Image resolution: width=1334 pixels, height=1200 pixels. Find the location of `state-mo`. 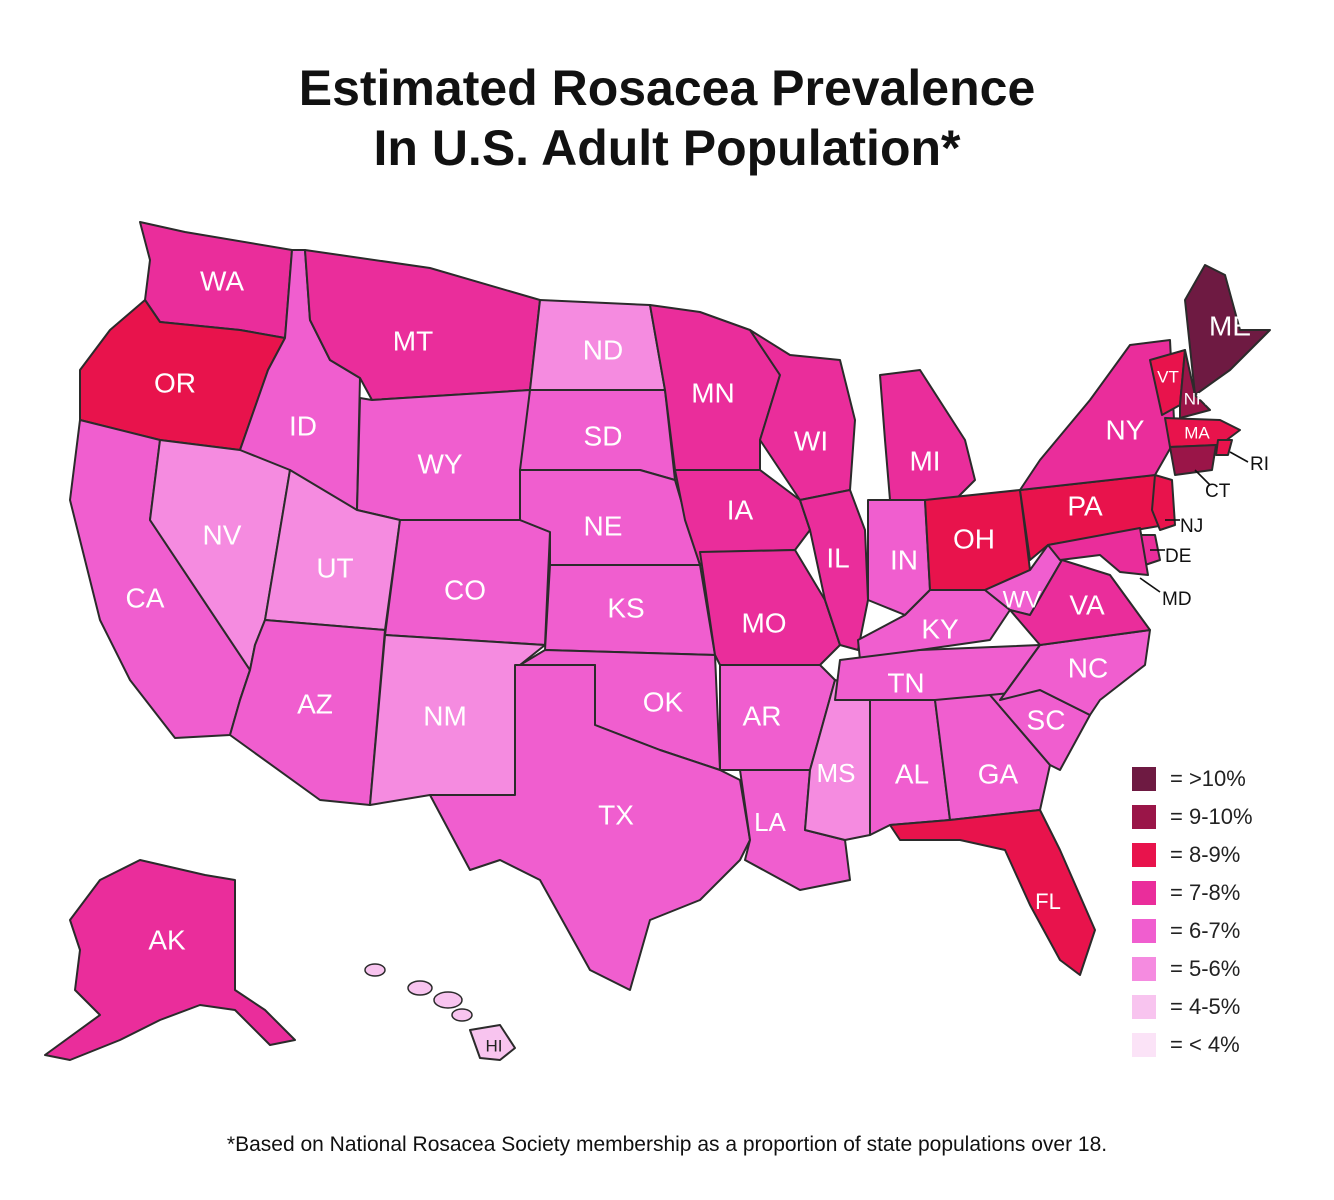

state-mo is located at coordinates (770, 607).